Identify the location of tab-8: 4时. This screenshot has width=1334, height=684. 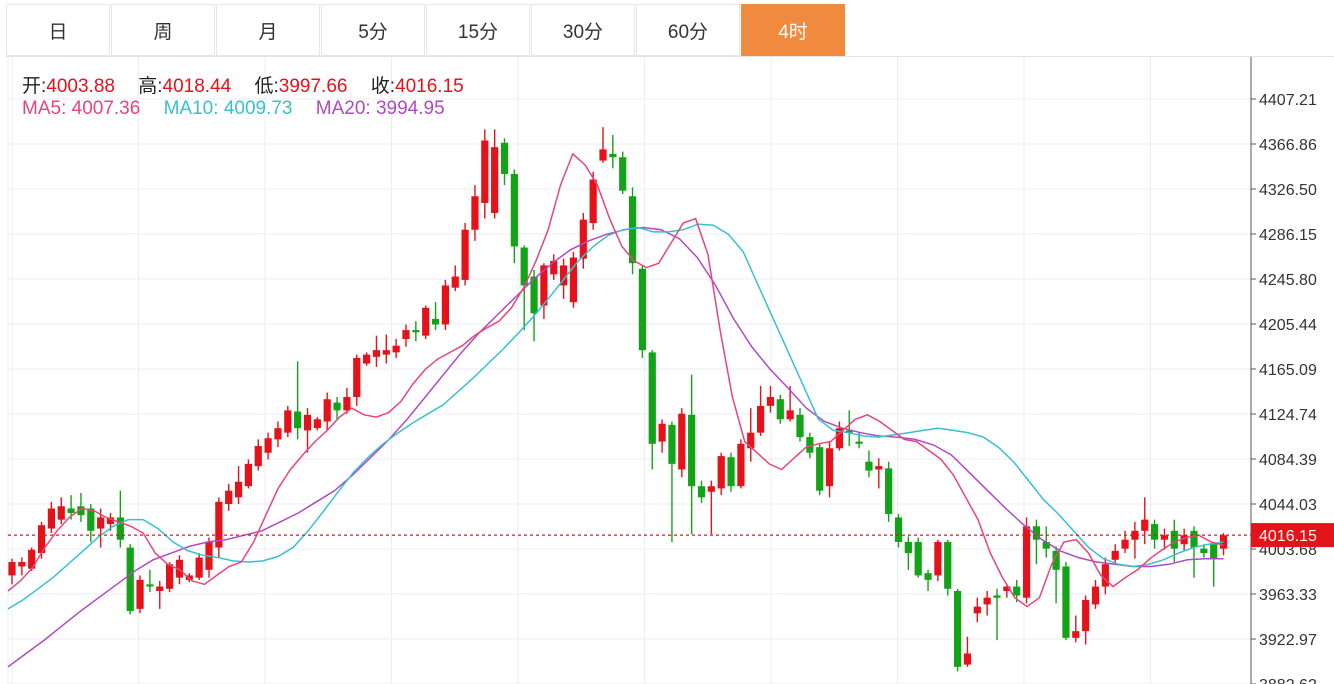
(793, 30).